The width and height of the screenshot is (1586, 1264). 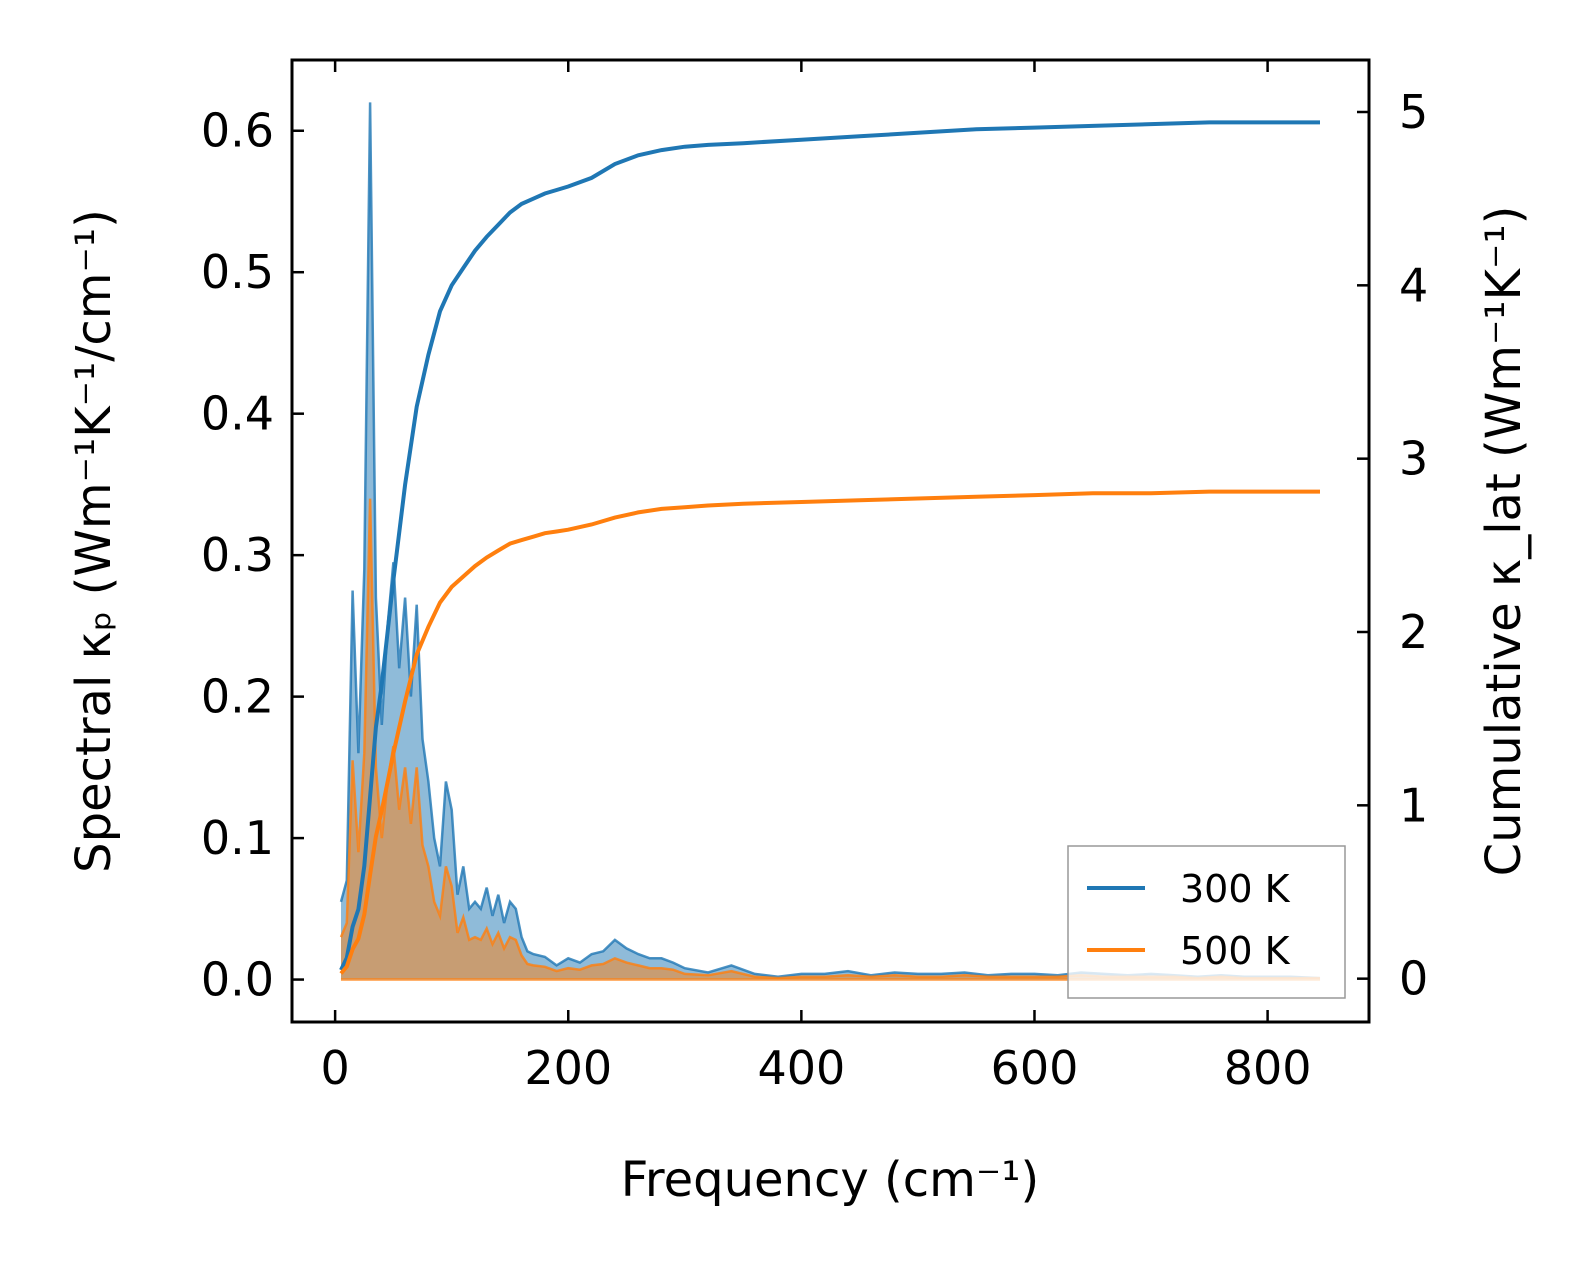 What do you see at coordinates (237, 272) in the screenshot?
I see `y-left-tick-label: 0.5` at bounding box center [237, 272].